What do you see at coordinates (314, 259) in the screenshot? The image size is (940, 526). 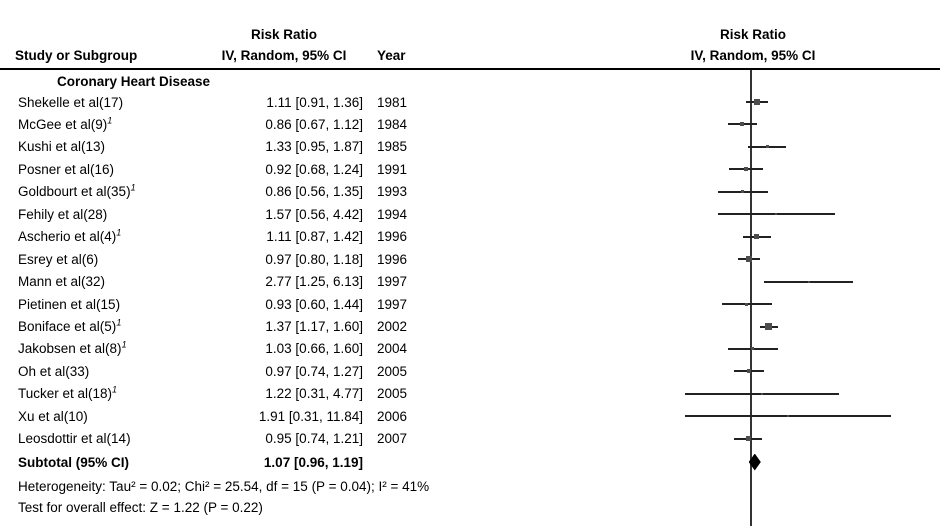 I see `effect-estimate-text: 0.97 [0.80, 1.18]` at bounding box center [314, 259].